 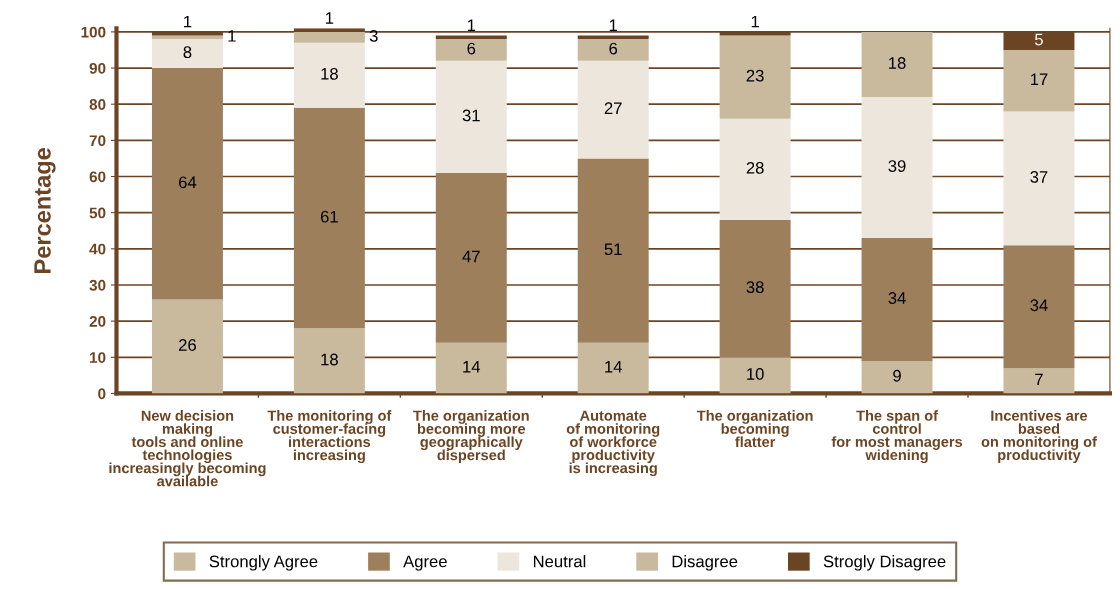 I want to click on data-label: 5, so click(x=1038, y=39).